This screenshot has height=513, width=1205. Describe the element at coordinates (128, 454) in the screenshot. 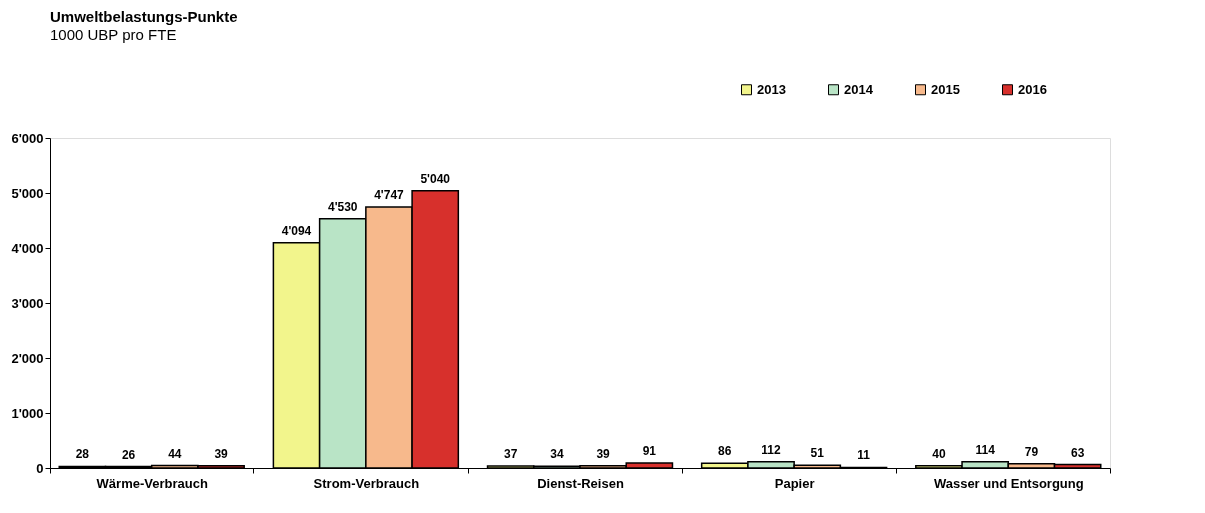

I see `data-label: 26` at that location.